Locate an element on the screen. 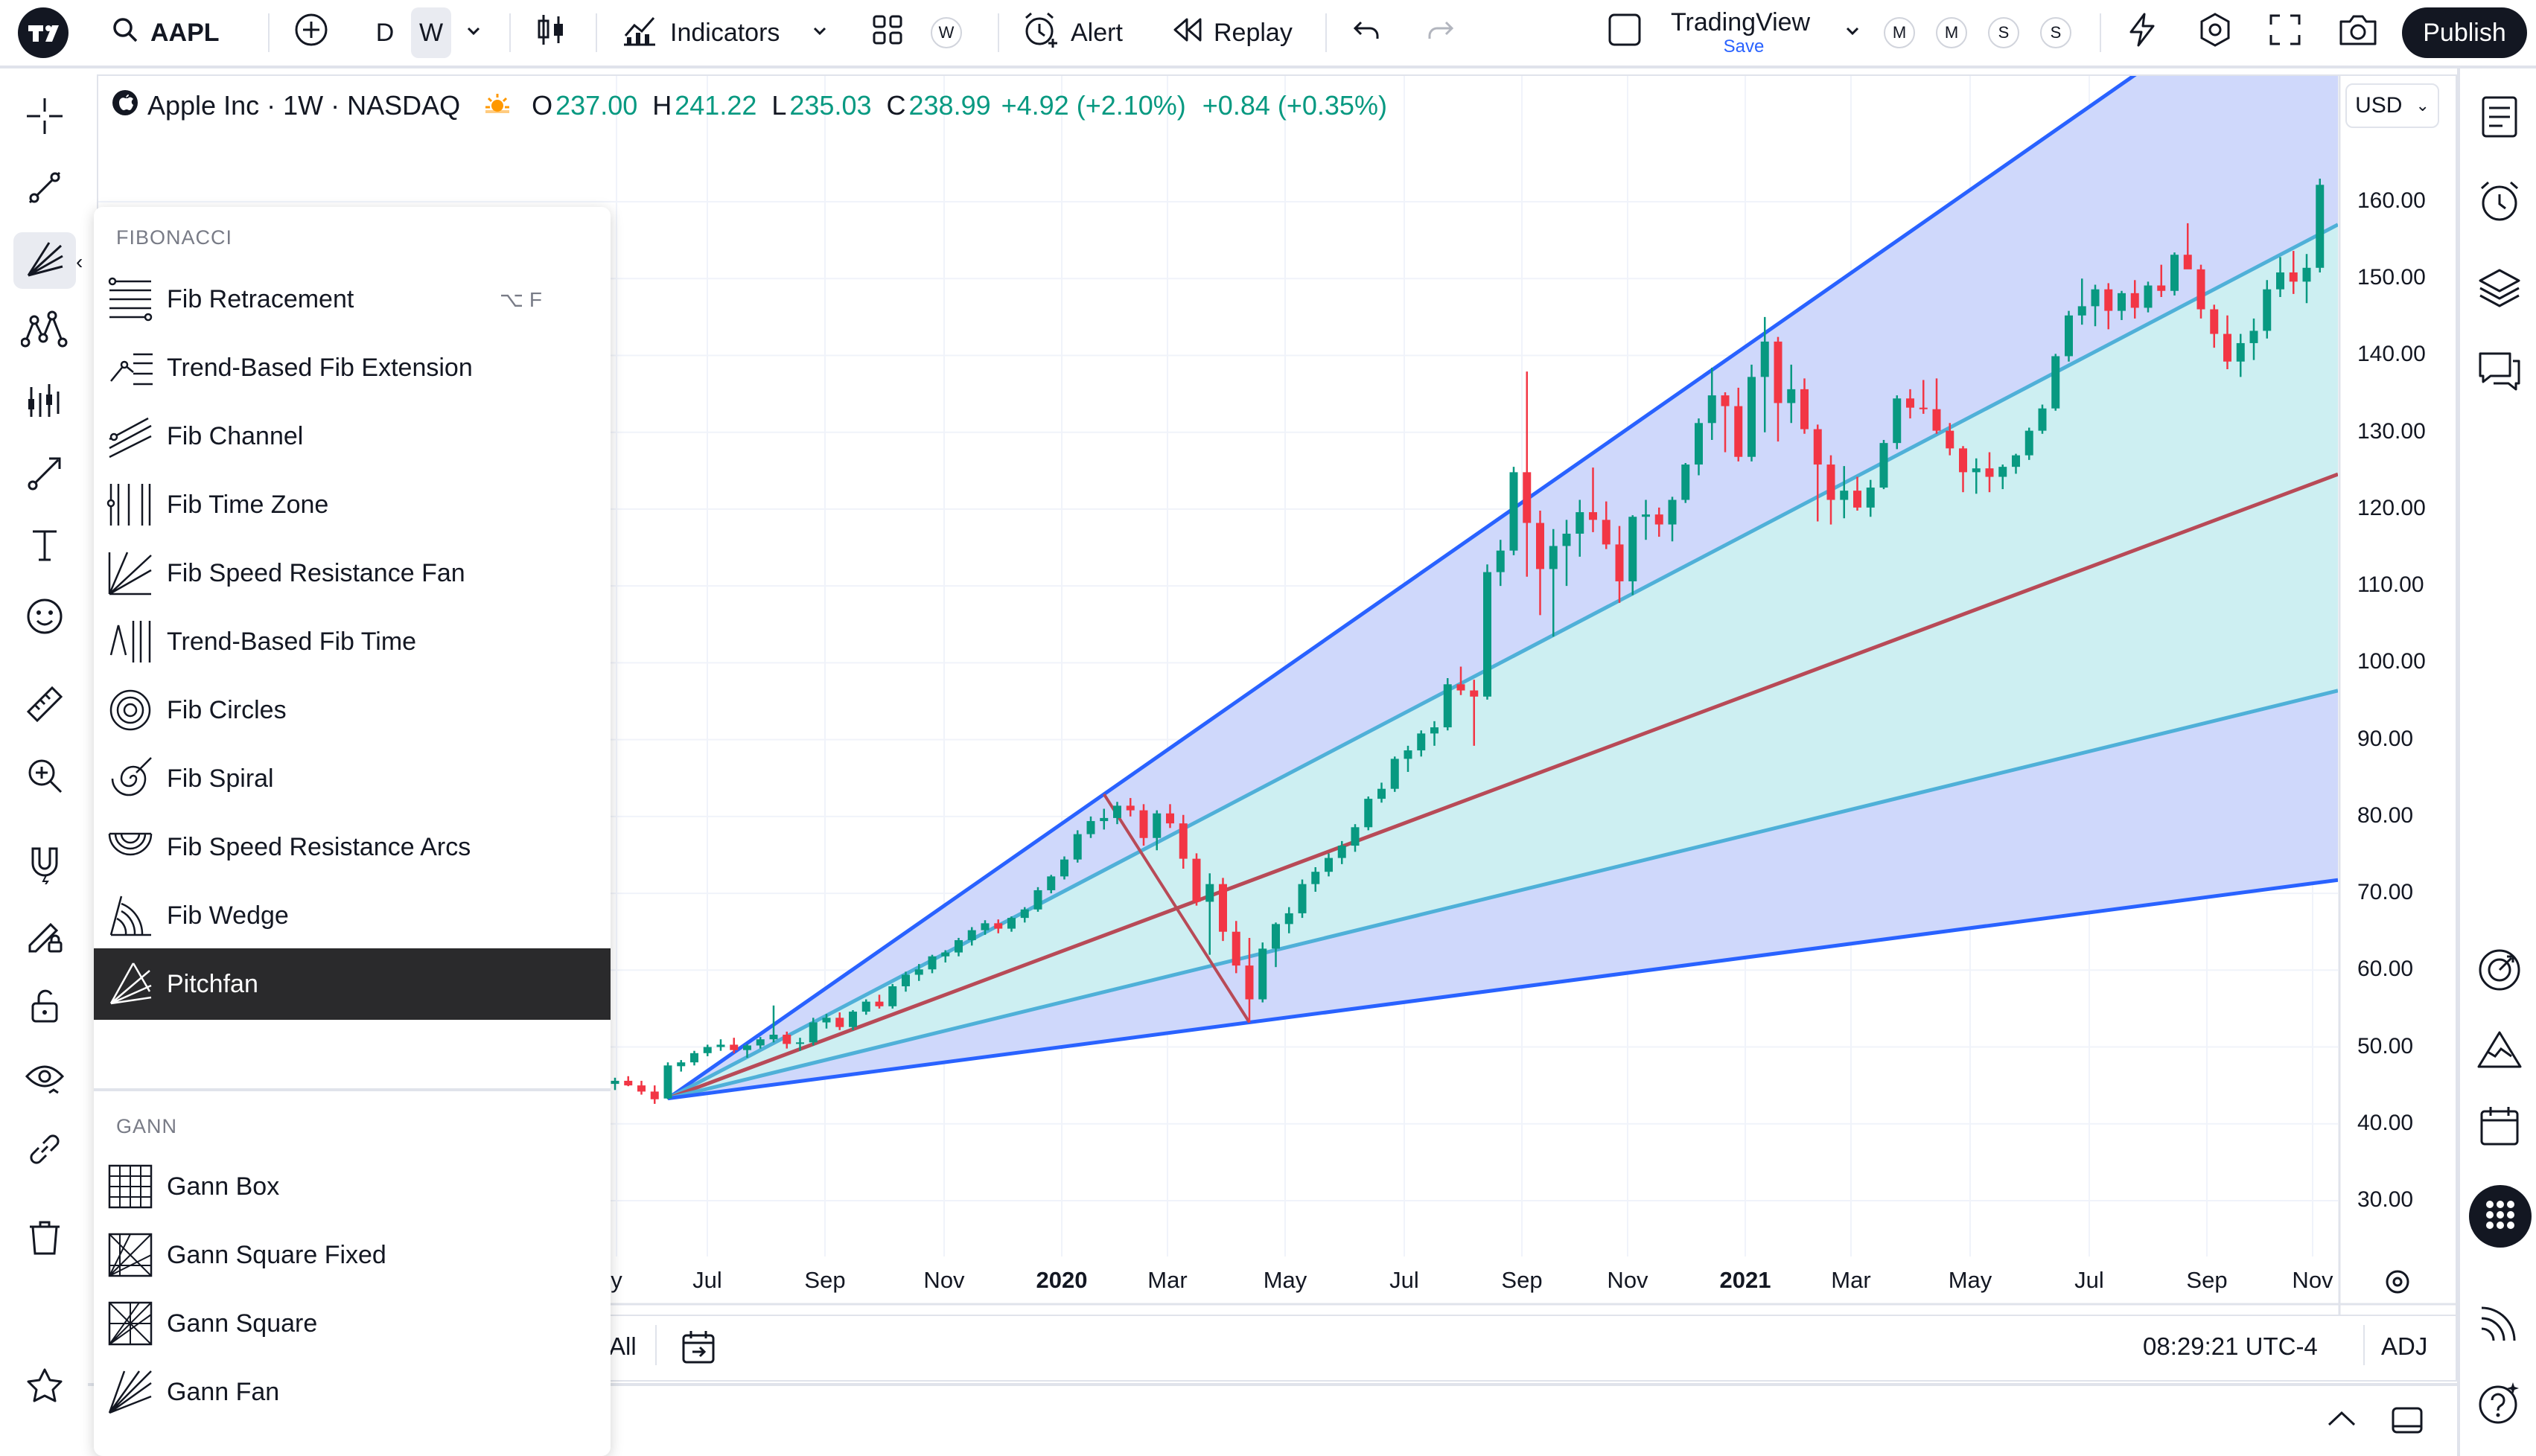 The width and height of the screenshot is (2536, 1456). help-button is located at coordinates (2499, 1405).